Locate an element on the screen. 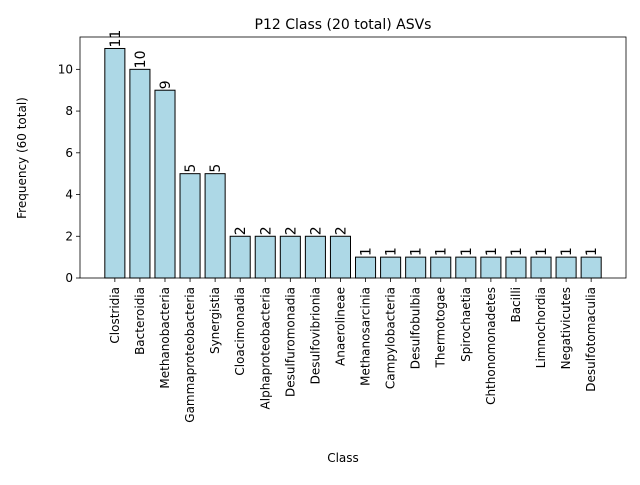  x-tick-label-3: Gammaproteobacteria is located at coordinates (190, 355).